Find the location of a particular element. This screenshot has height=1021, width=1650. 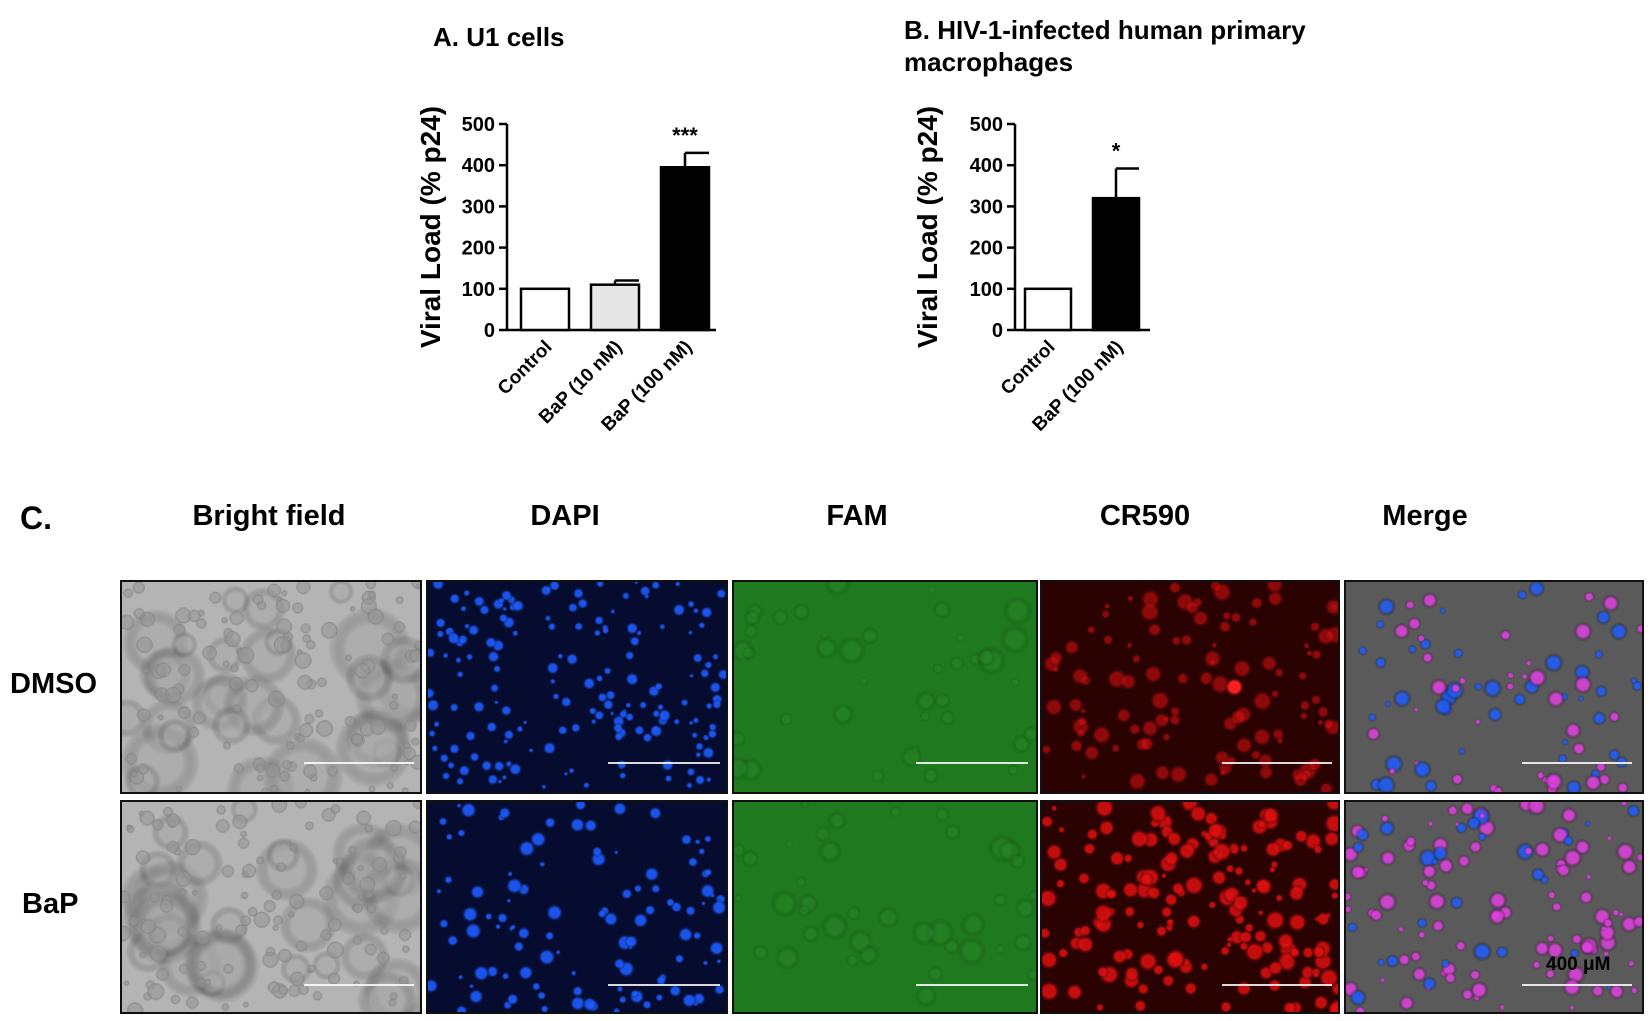

row-header-bap: BaP is located at coordinates (50, 904).